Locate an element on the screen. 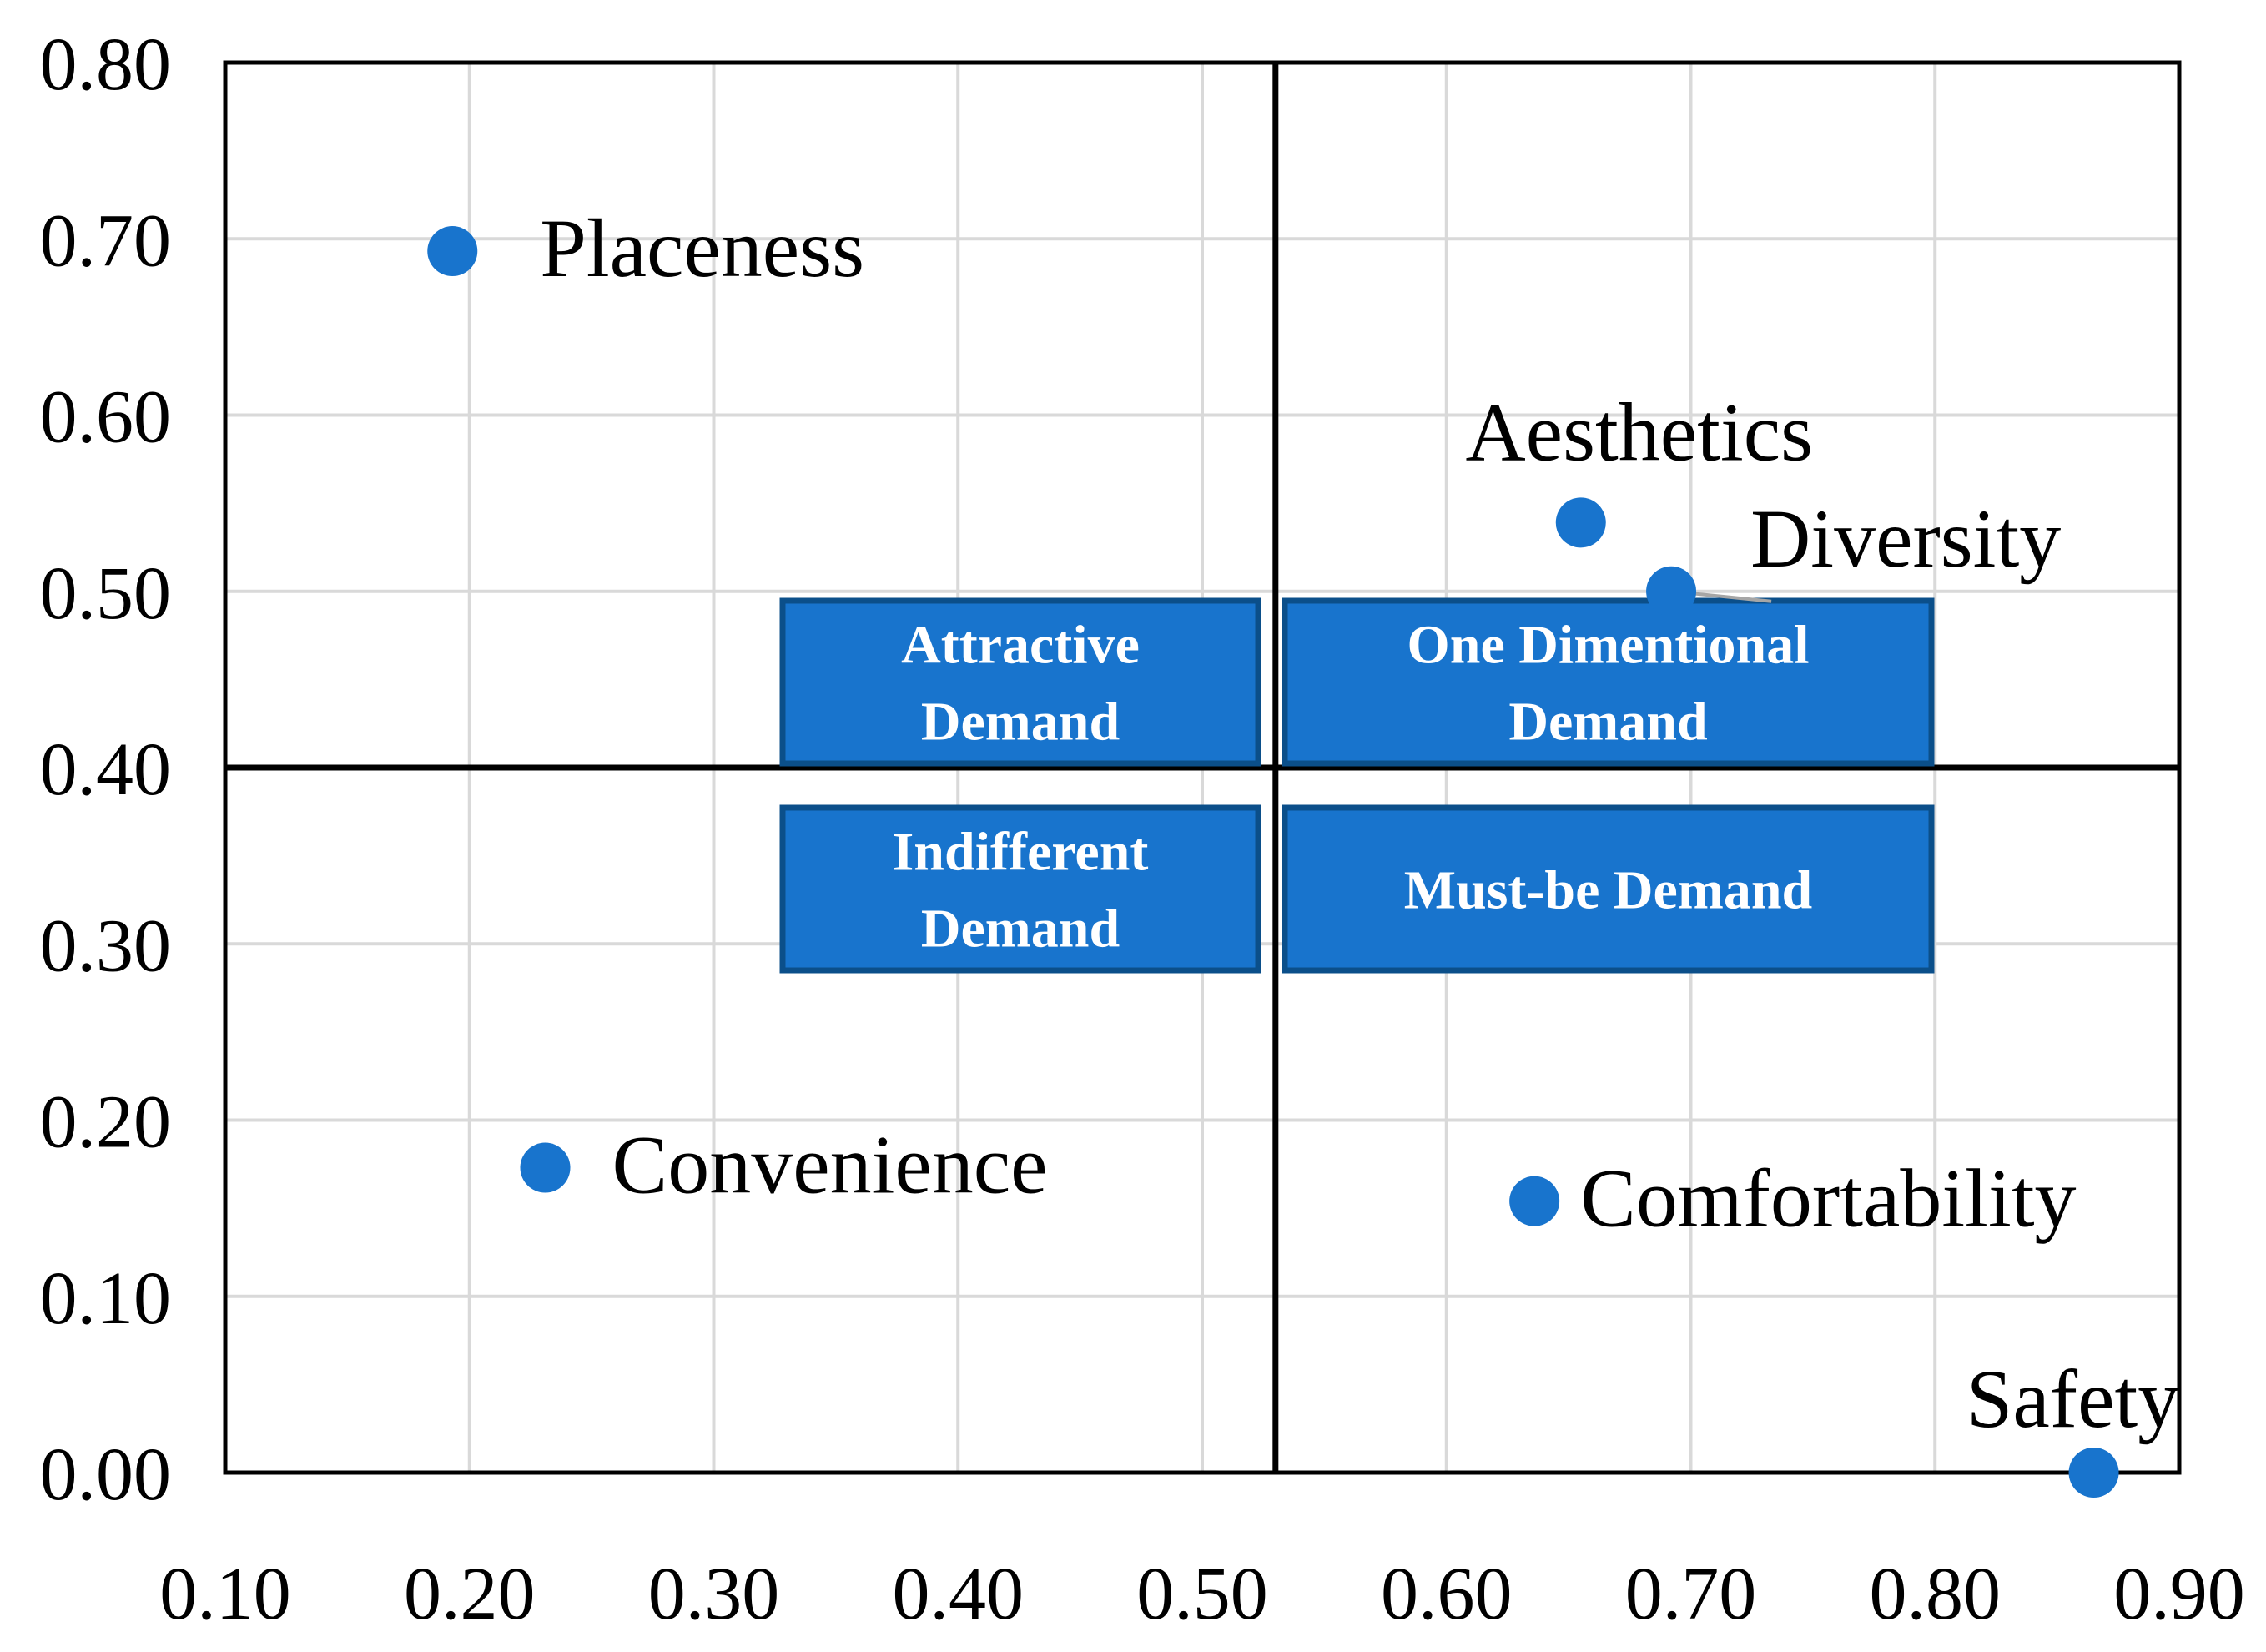 This screenshot has width=2266, height=1652. y-tick-label: 0.60 is located at coordinates (106, 417).